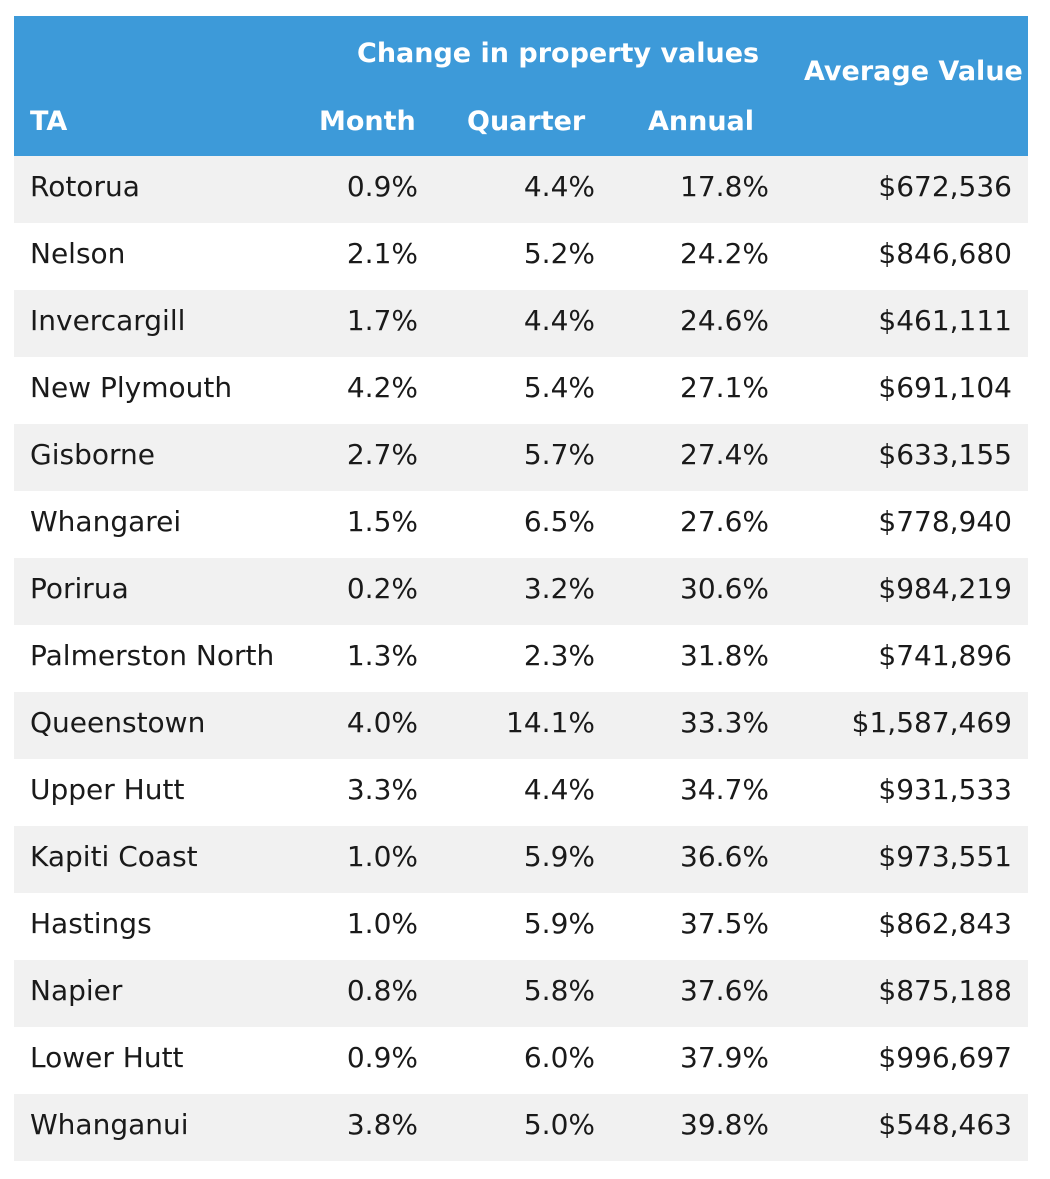  What do you see at coordinates (724, 387) in the screenshot?
I see `cell-annual: 27.1%` at bounding box center [724, 387].